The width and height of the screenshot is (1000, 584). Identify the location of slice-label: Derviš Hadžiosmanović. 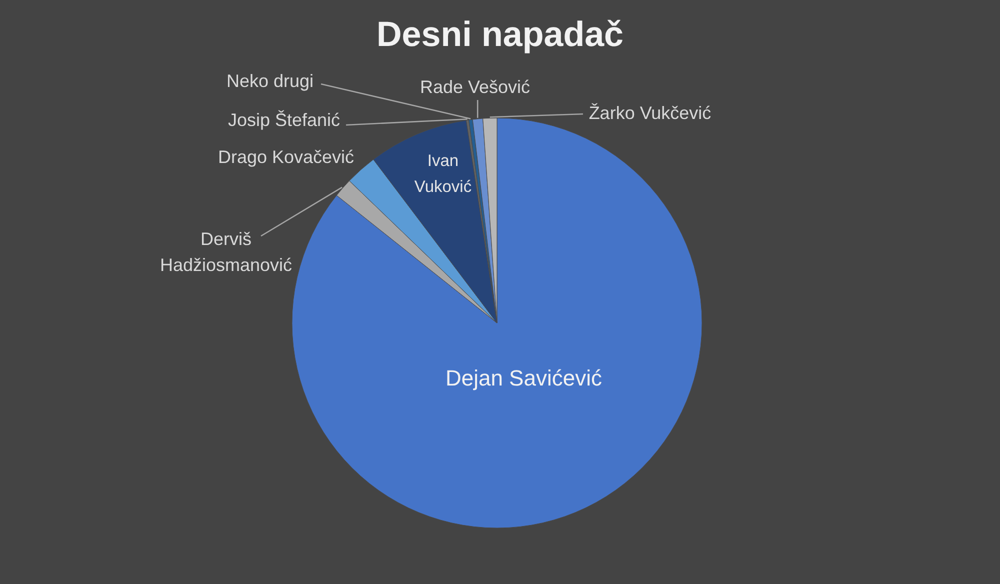
(226, 252).